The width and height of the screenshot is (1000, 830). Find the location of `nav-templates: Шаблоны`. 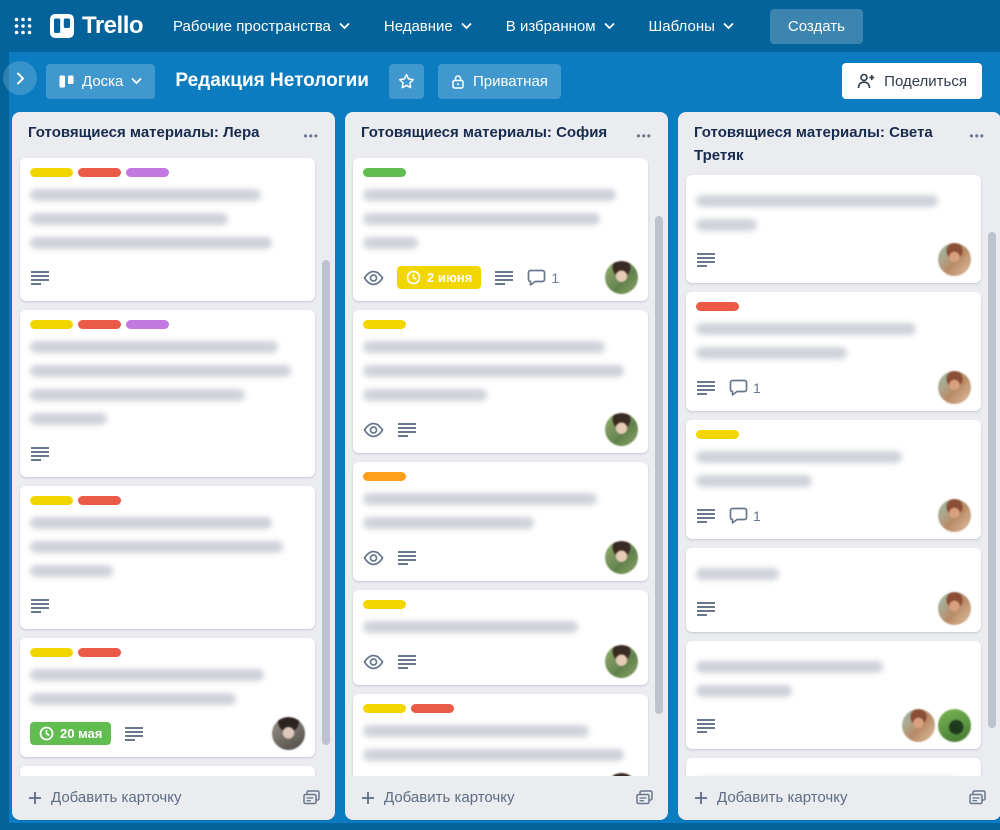

nav-templates: Шаблоны is located at coordinates (691, 26).